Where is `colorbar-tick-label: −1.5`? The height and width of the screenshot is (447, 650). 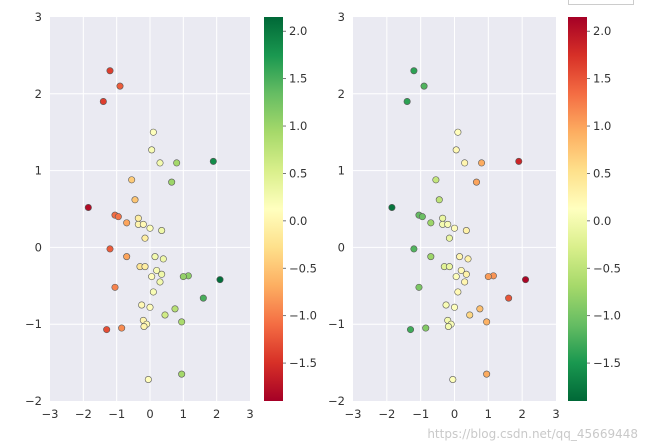
colorbar-tick-label: −1.5 is located at coordinates (607, 363).